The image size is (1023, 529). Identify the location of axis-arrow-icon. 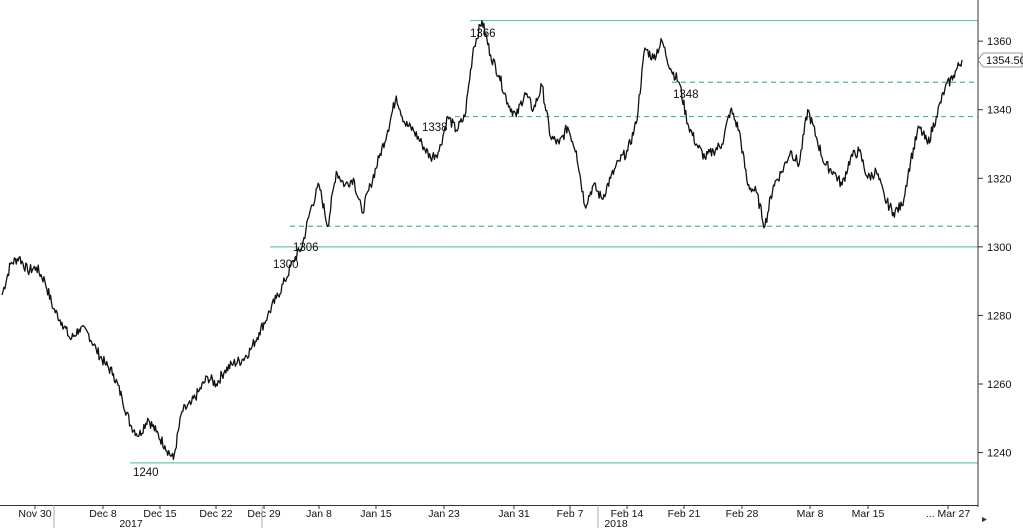
(984, 519).